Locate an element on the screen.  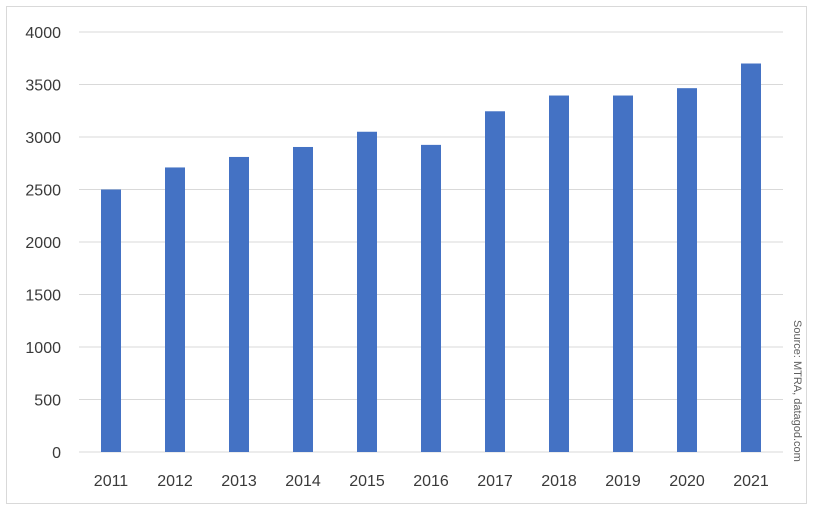
bar-2016 is located at coordinates (431, 298).